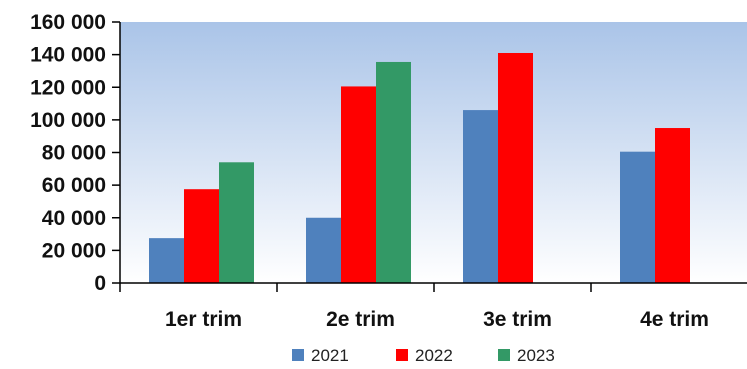 Image resolution: width=747 pixels, height=369 pixels. Describe the element at coordinates (360, 319) in the screenshot. I see `category-label-2e-trim: 2e trim` at that location.